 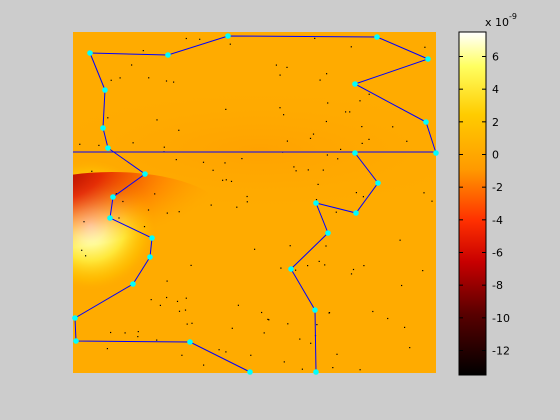 I want to click on colorbar-tick-label: 2, so click(x=495, y=122).